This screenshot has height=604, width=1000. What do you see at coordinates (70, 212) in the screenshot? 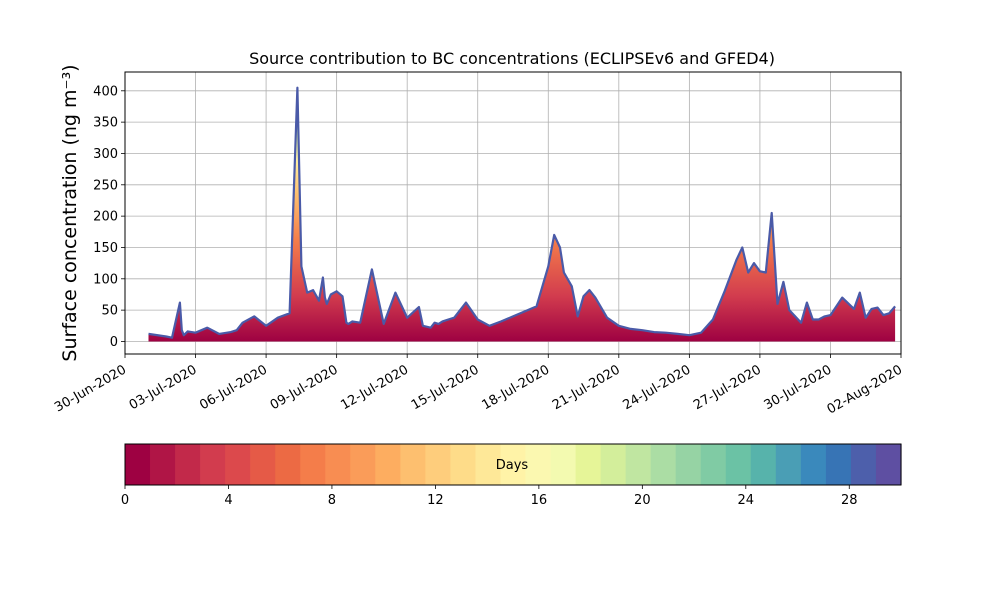
I see `y-axis-label: Surface concentration (ng m⁻³)` at bounding box center [70, 212].